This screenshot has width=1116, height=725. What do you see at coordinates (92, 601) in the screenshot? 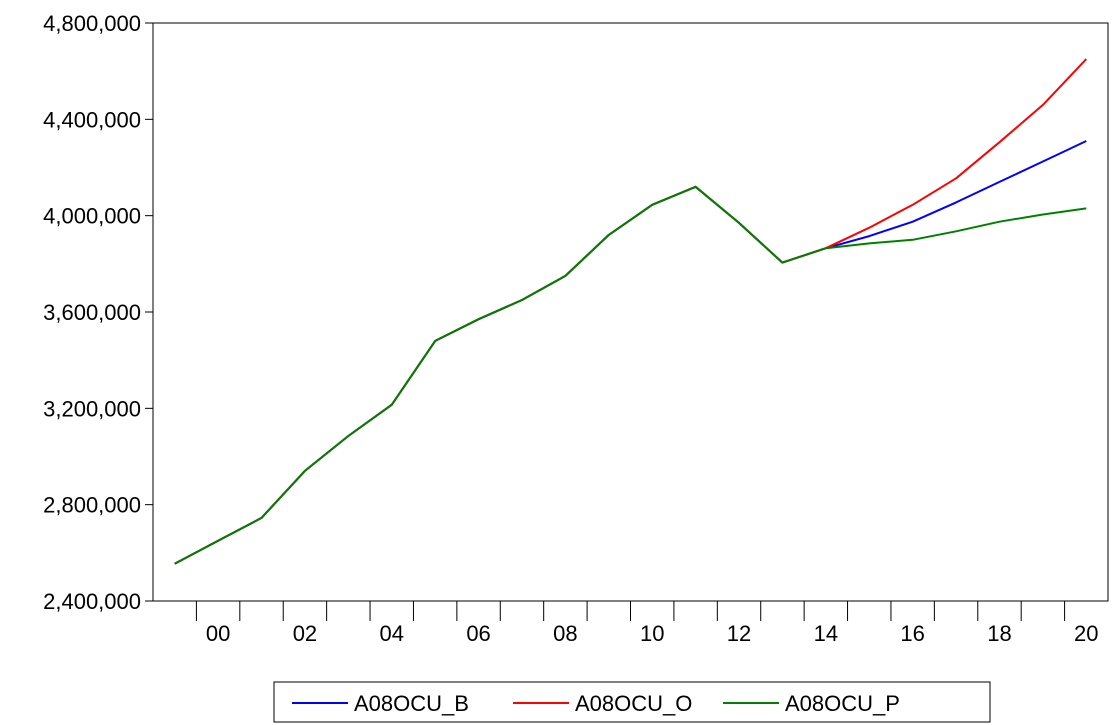
I see `y-tick-label: 2,400,000` at bounding box center [92, 601].